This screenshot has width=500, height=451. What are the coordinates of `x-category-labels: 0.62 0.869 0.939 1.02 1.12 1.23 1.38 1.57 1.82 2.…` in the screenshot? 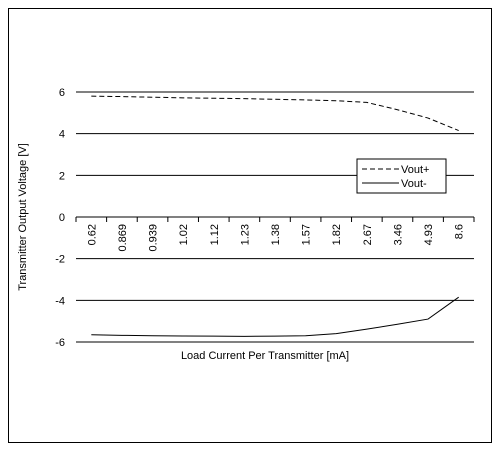 It's located at (275, 238).